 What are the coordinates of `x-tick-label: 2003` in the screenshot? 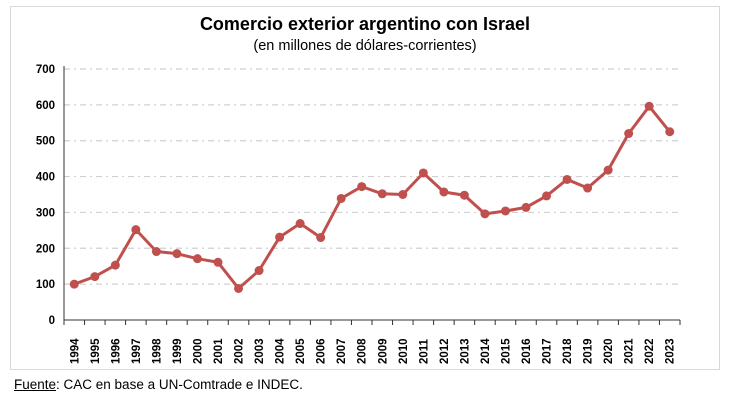 It's located at (260, 351).